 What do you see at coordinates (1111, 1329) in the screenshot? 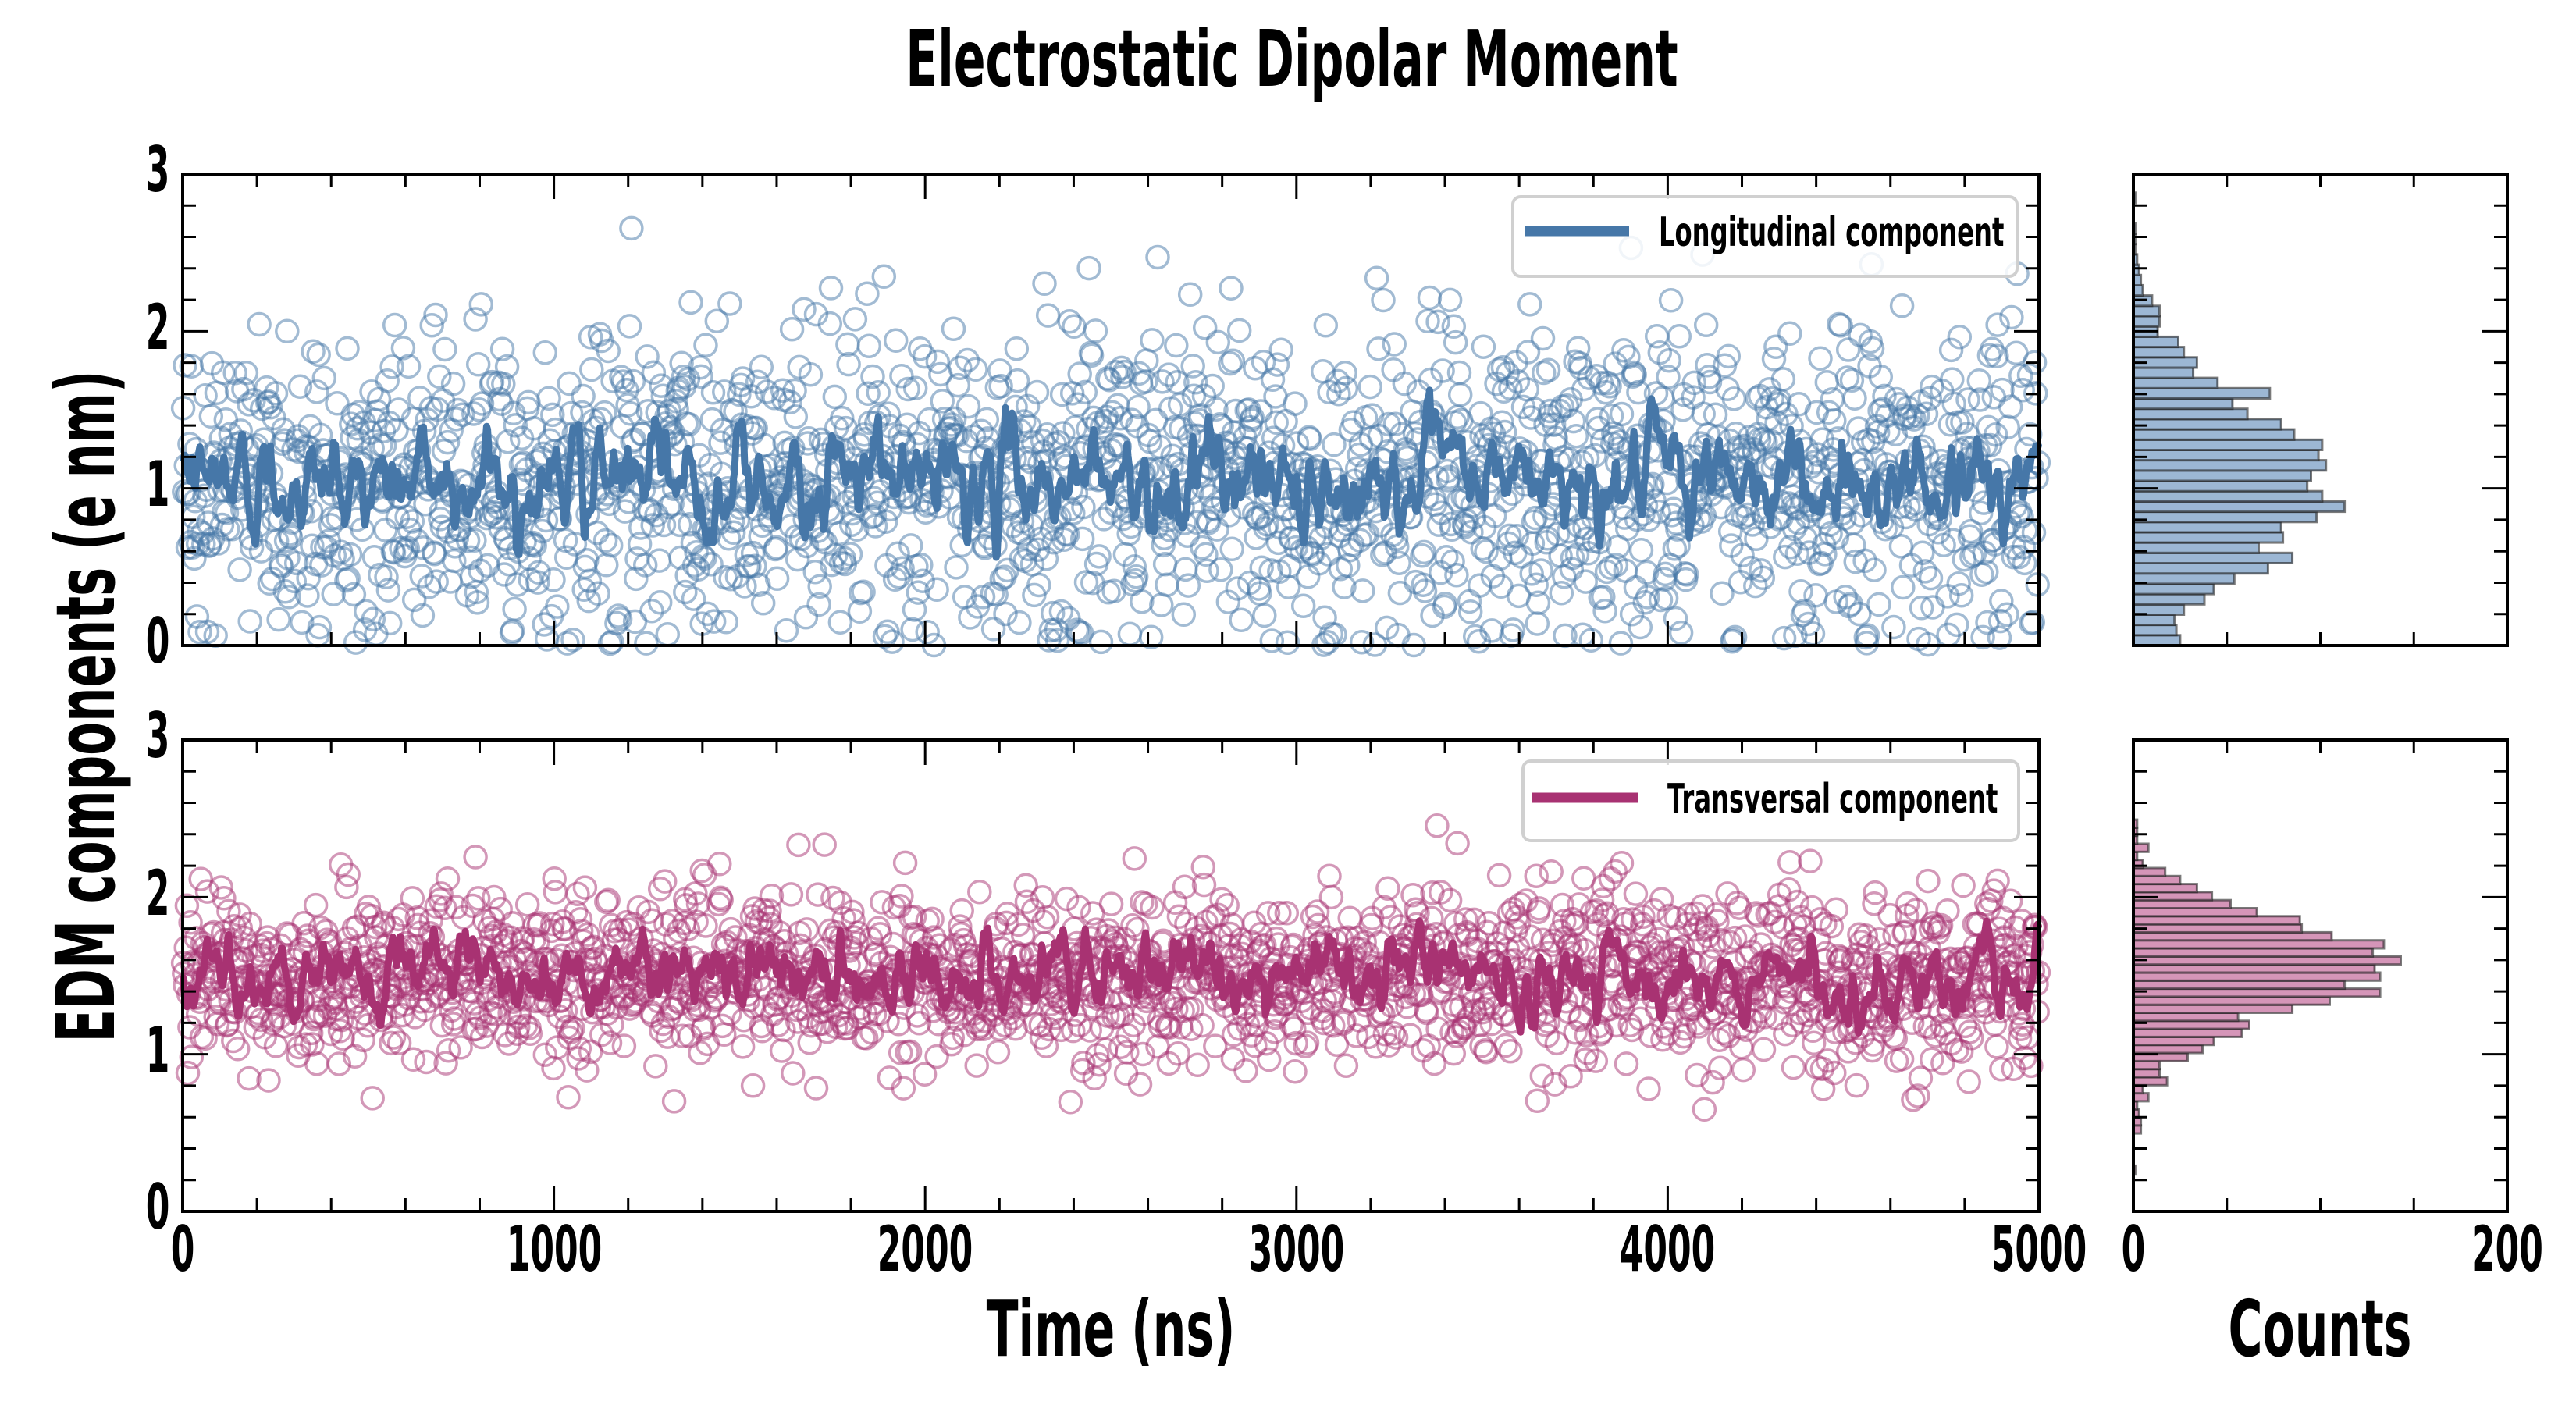
I see `x-axis-label-time: Time (ns)` at bounding box center [1111, 1329].